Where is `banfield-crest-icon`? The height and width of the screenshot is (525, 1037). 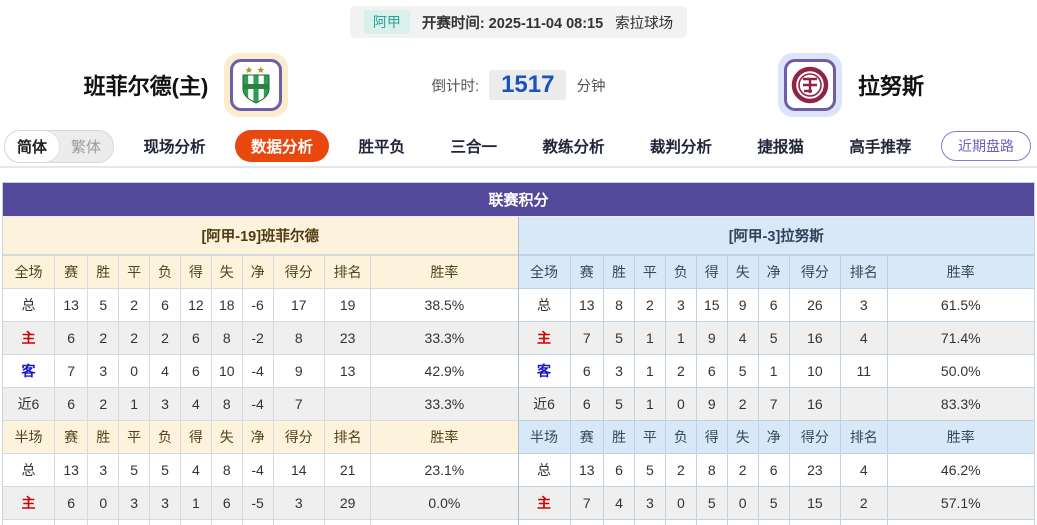 banfield-crest-icon is located at coordinates (256, 85).